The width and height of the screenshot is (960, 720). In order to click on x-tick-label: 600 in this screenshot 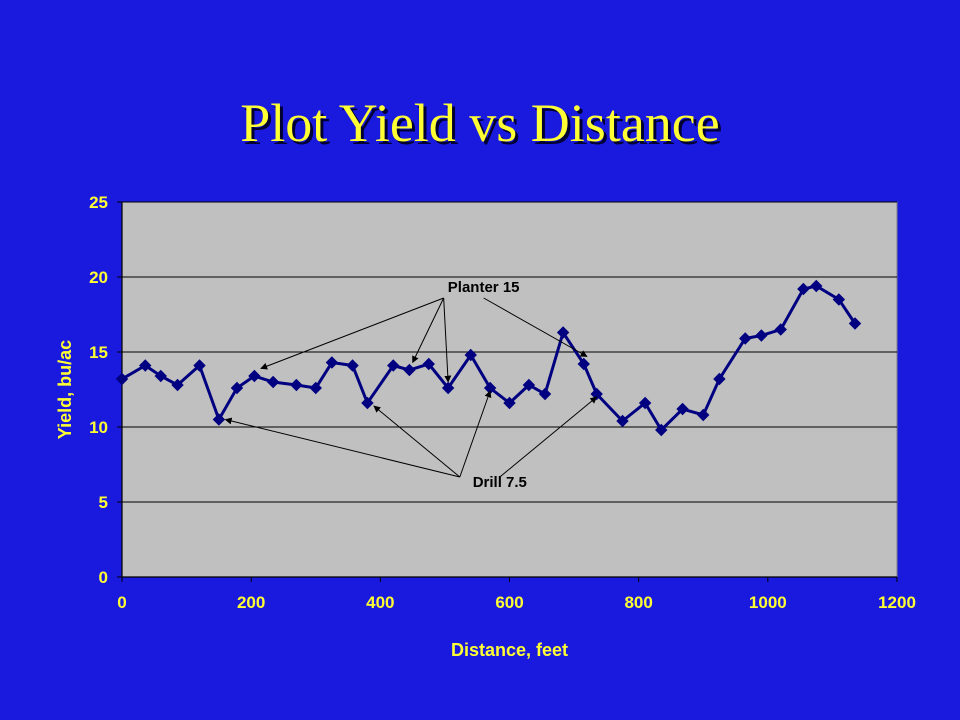, I will do `click(509, 602)`.